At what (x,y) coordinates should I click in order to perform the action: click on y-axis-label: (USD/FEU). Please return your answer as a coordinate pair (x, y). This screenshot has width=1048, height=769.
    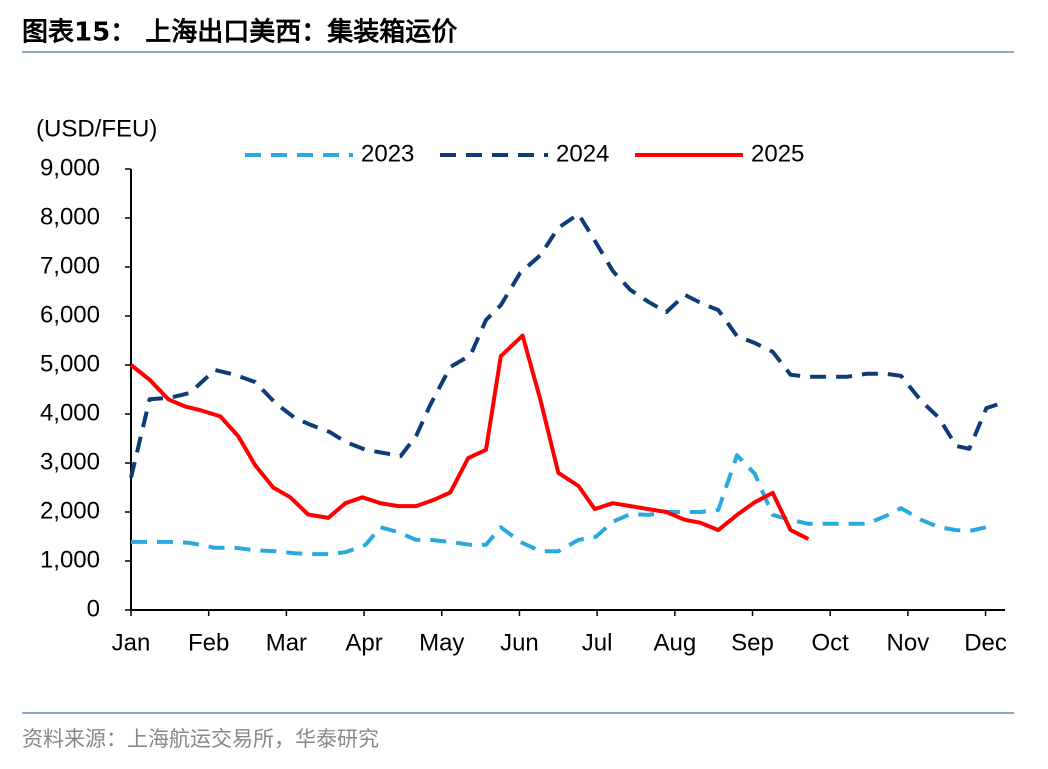
    Looking at the image, I should click on (96, 128).